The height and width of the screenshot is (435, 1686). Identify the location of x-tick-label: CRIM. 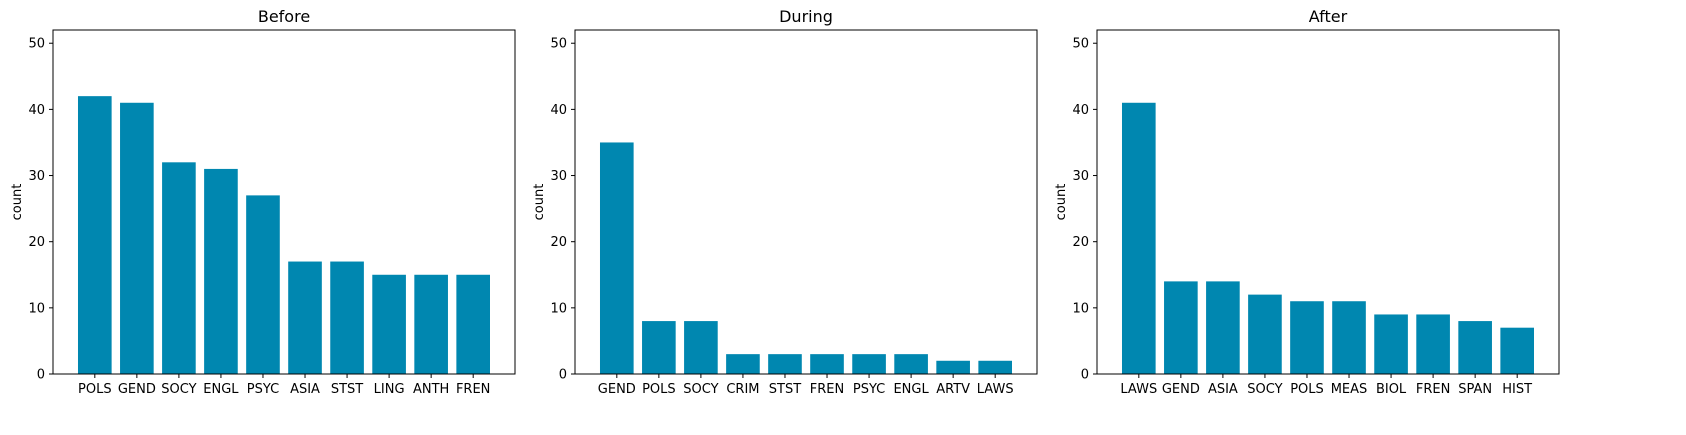
(742, 389).